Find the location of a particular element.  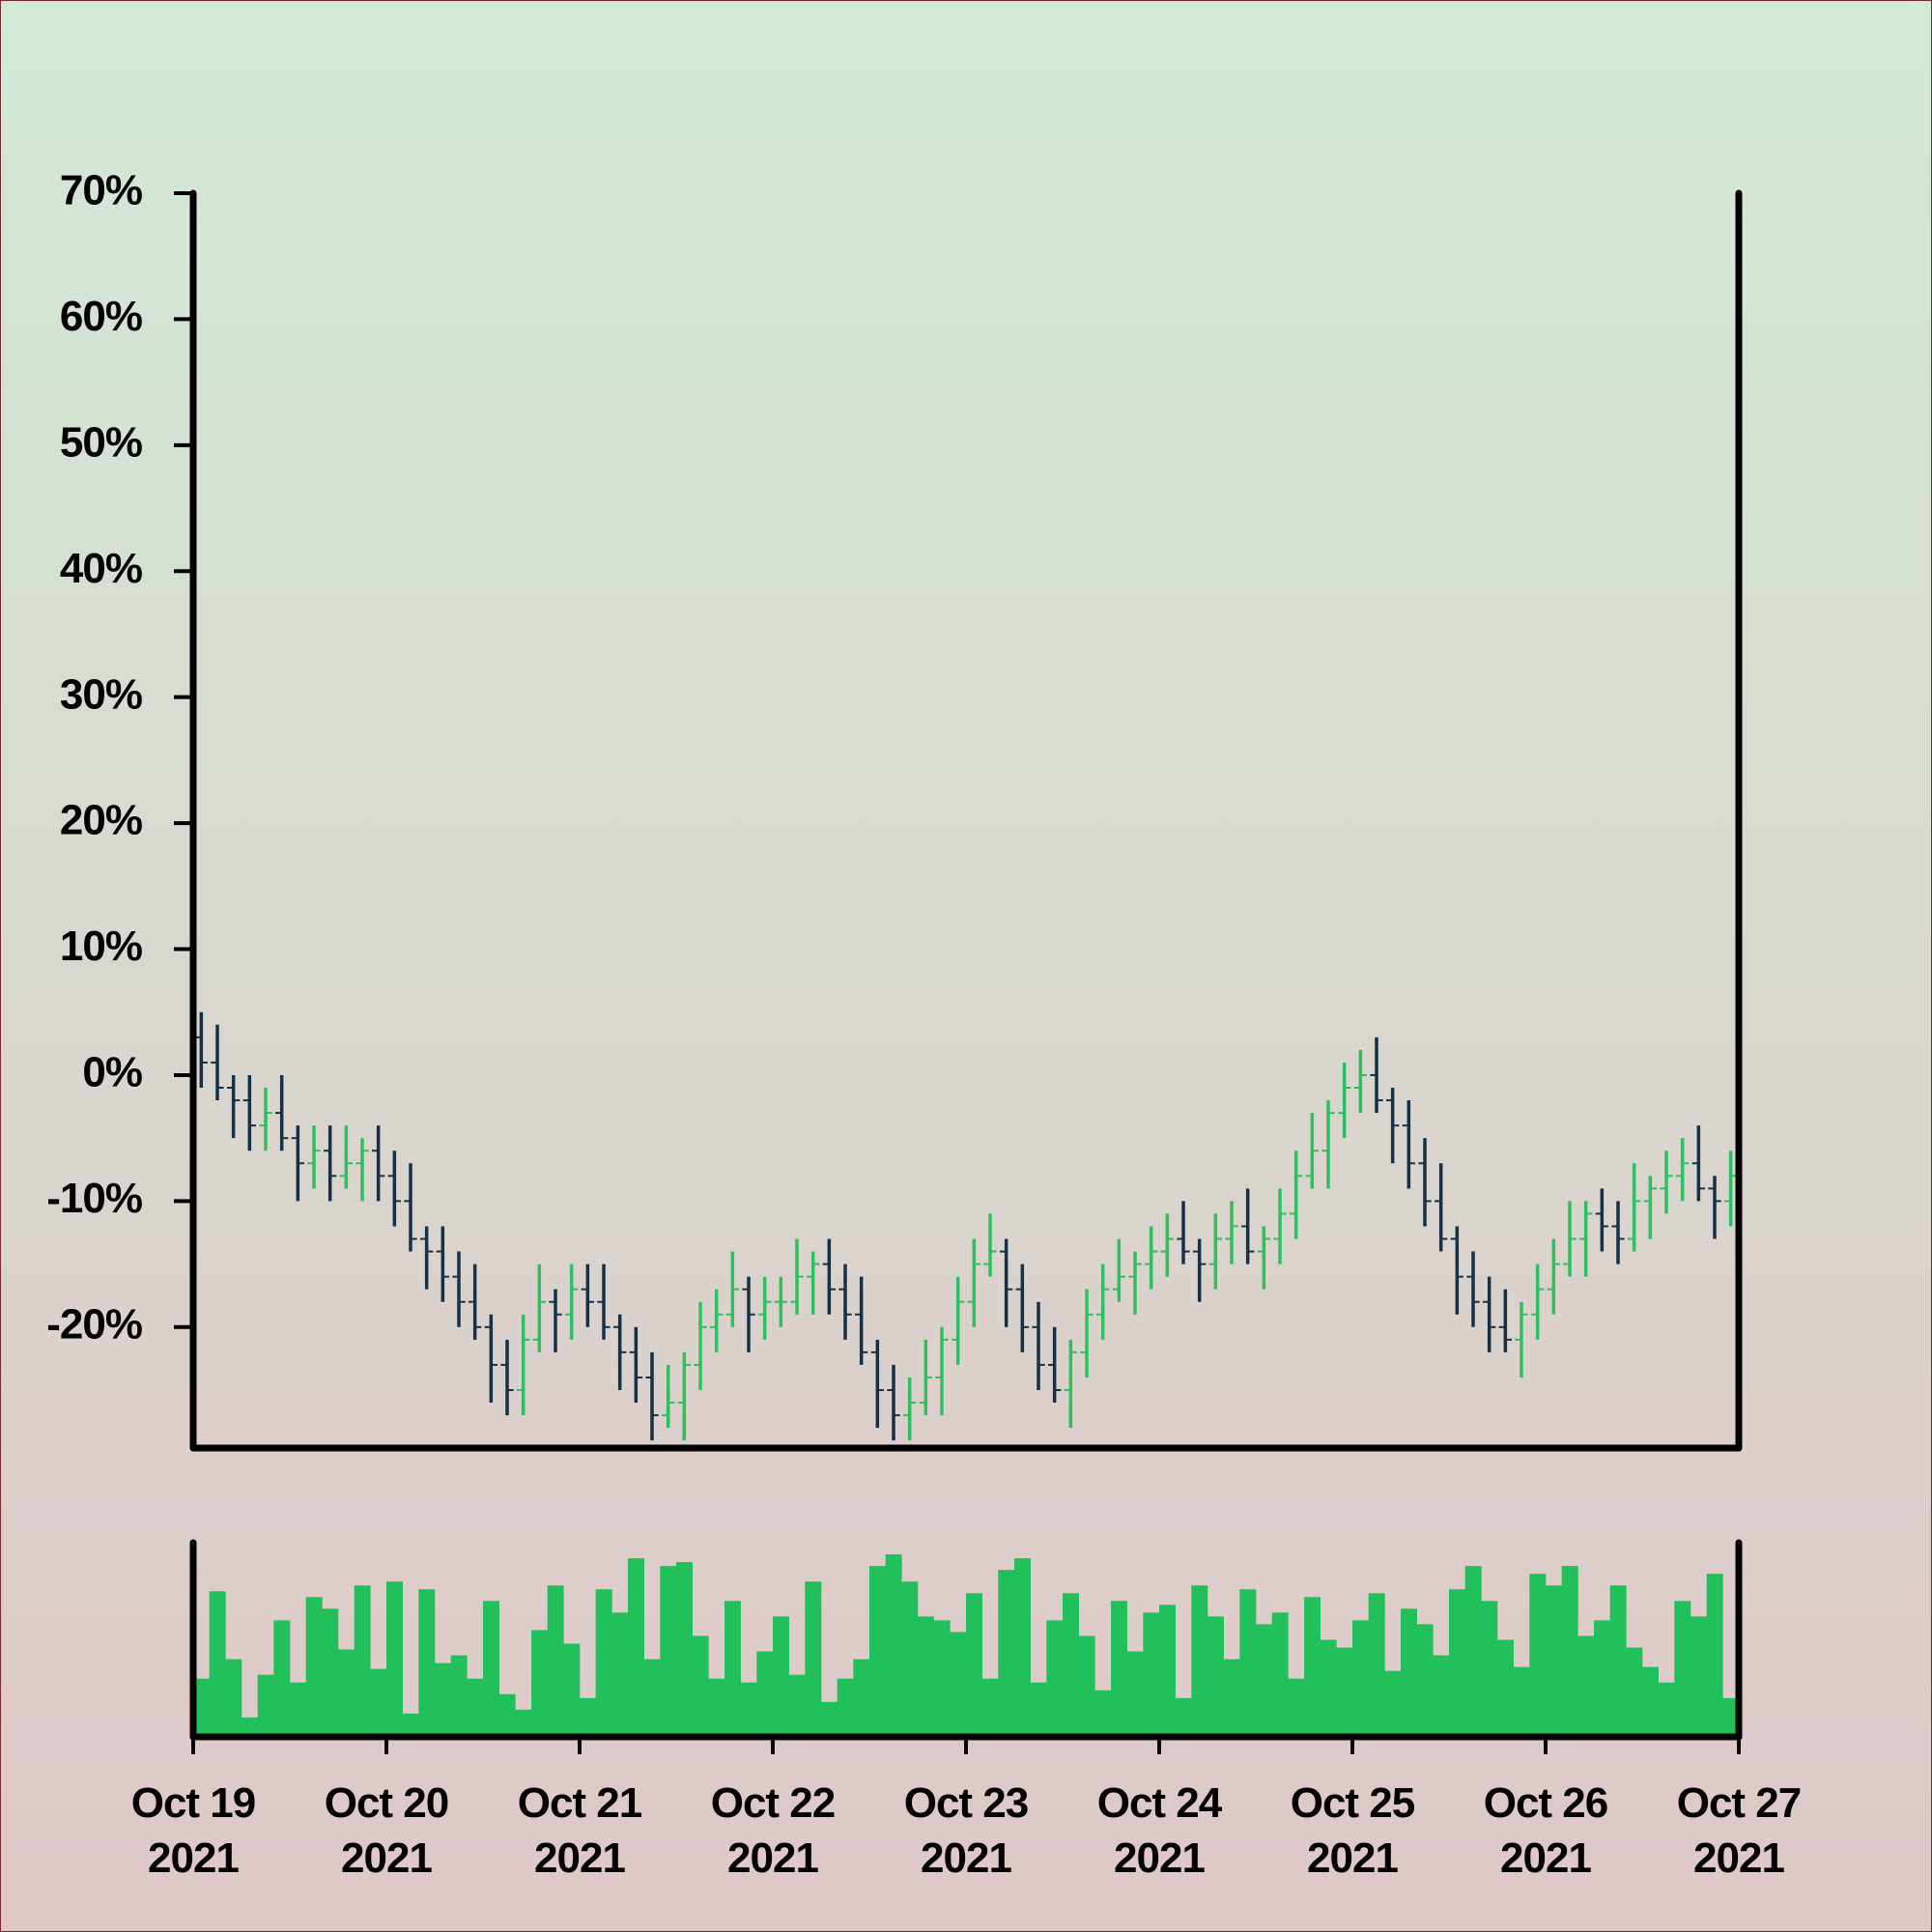

x-tick-label: Oct 27 2021 is located at coordinates (1739, 1830).